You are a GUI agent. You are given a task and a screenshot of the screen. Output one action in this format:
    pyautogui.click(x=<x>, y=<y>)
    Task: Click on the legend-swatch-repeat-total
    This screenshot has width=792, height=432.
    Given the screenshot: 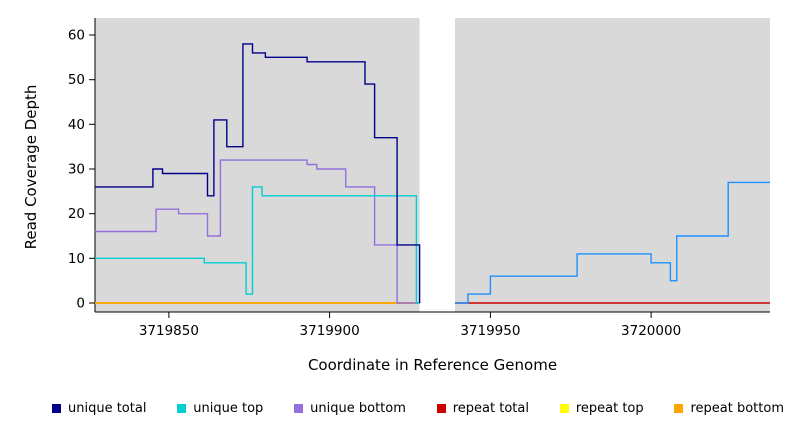 What is the action you would take?
    pyautogui.click(x=441, y=408)
    